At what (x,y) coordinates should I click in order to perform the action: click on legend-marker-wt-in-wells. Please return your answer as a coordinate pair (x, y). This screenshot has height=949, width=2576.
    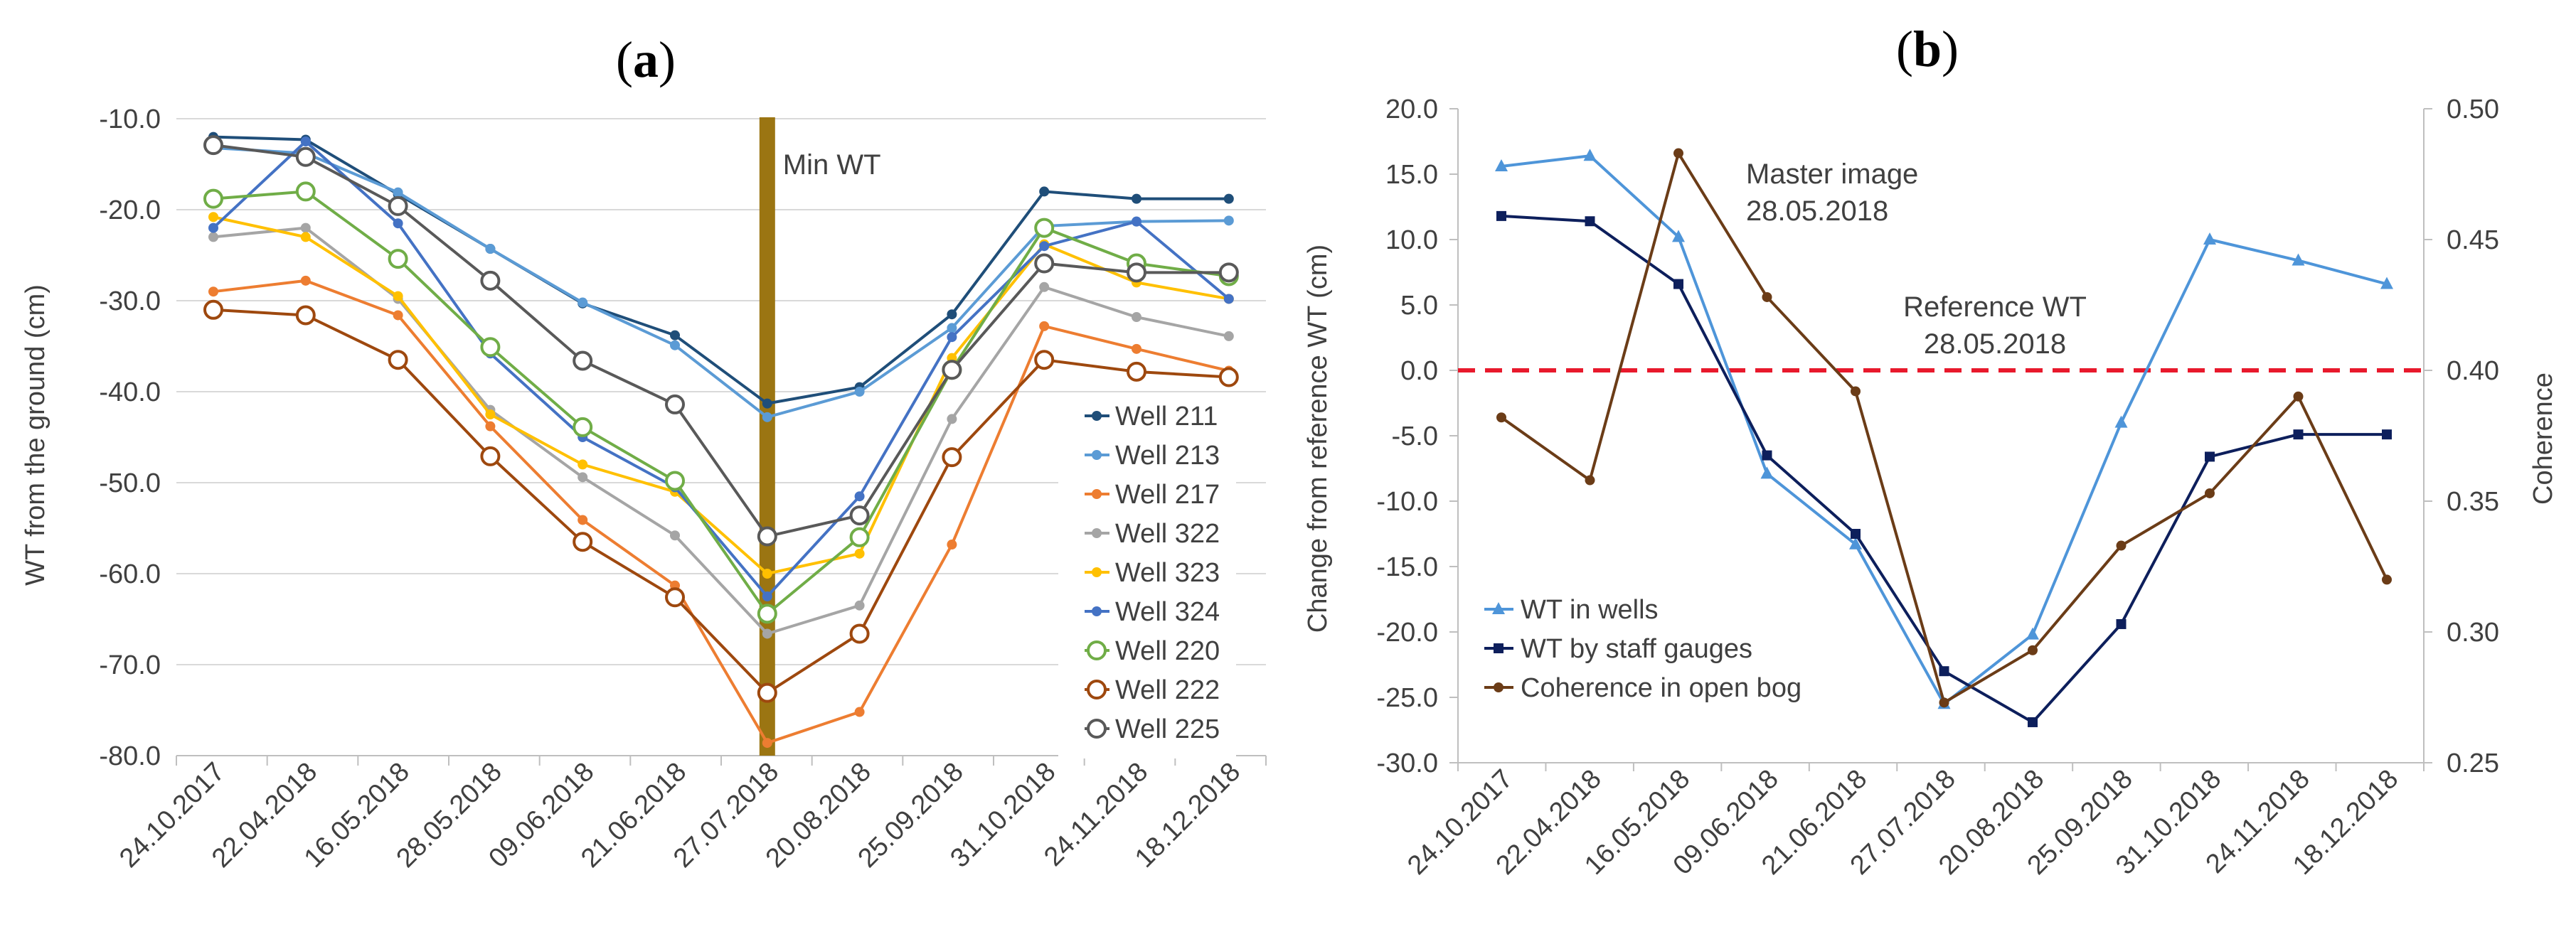
    Looking at the image, I should click on (1498, 608).